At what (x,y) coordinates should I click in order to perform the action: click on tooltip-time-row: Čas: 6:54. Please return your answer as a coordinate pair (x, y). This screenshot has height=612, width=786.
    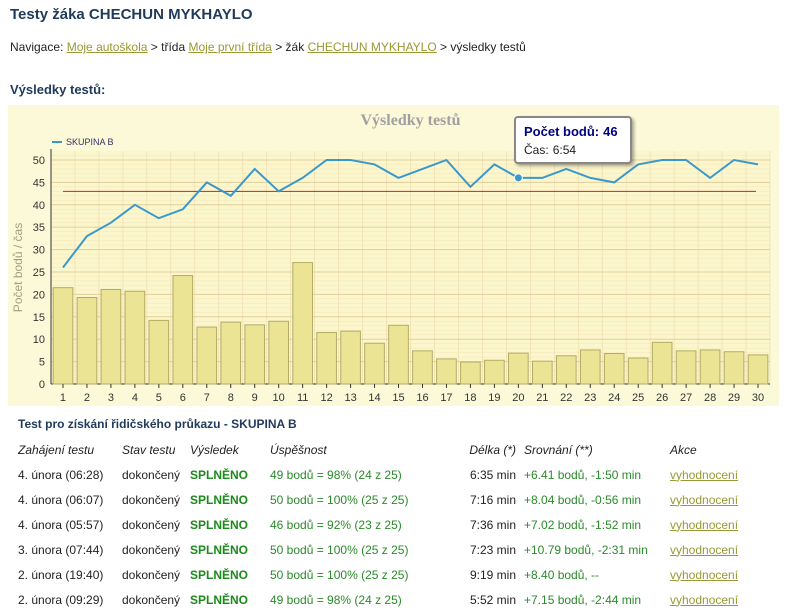
    Looking at the image, I should click on (550, 150).